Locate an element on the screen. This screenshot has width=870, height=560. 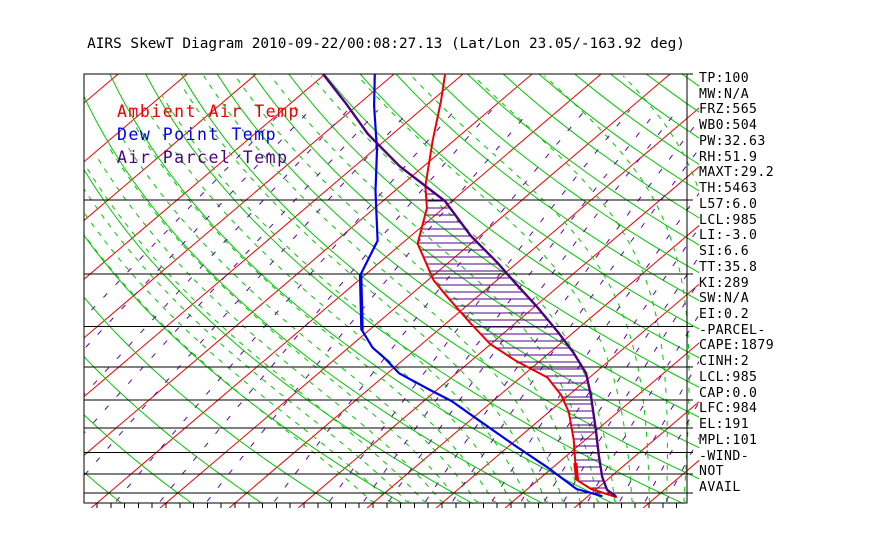
mixing-ratio-labels-text: 3 is located at coordinates (412, 514).